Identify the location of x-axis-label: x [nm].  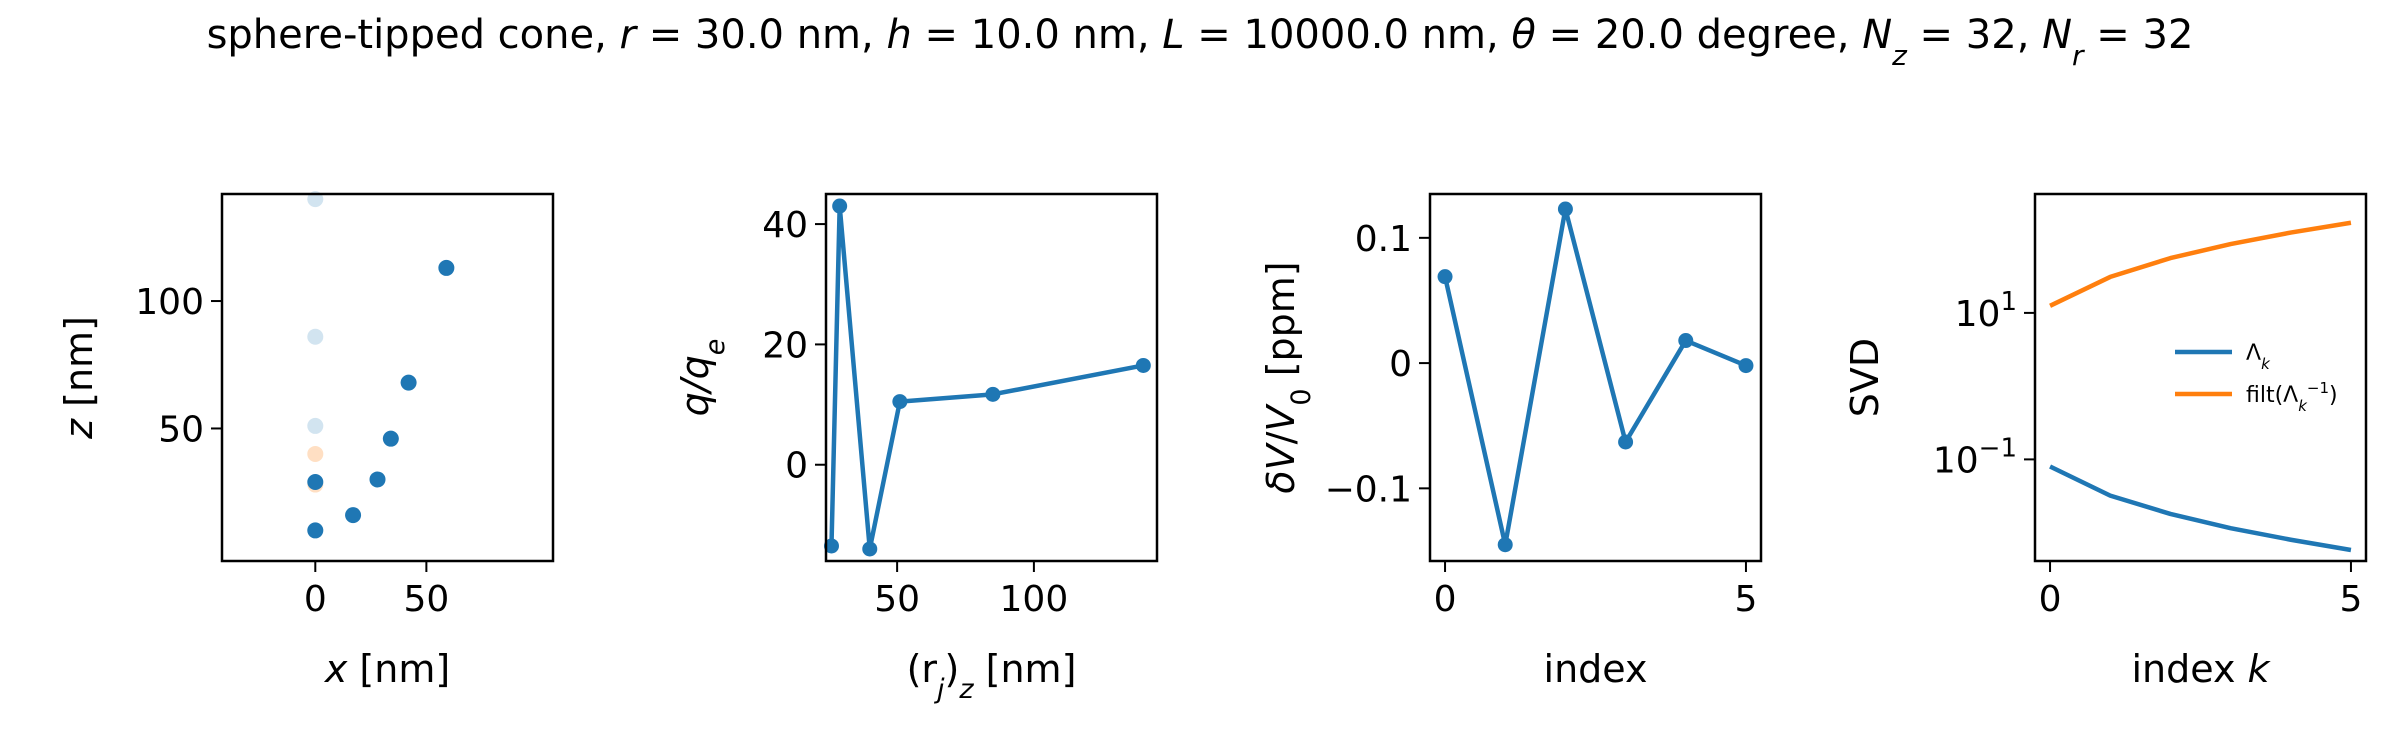
(387, 669).